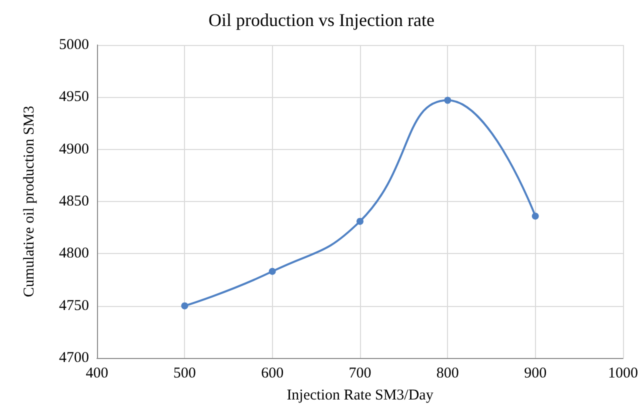 The image size is (643, 420). Describe the element at coordinates (74, 358) in the screenshot. I see `y-tick-label: 4700` at that location.